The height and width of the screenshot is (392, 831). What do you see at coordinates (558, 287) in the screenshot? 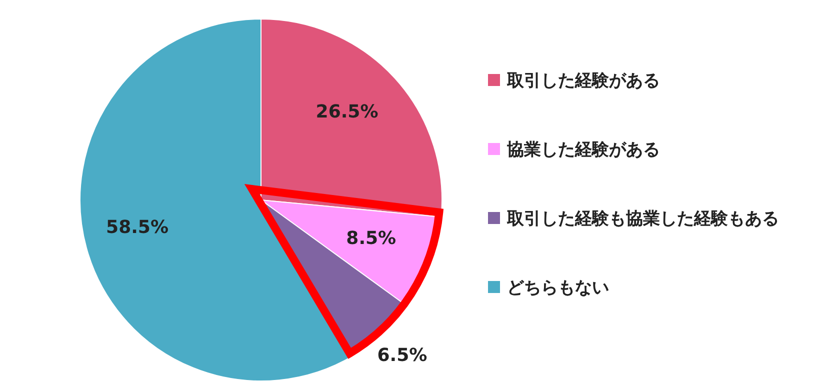
I see `legend-label: どちらもない` at bounding box center [558, 287].